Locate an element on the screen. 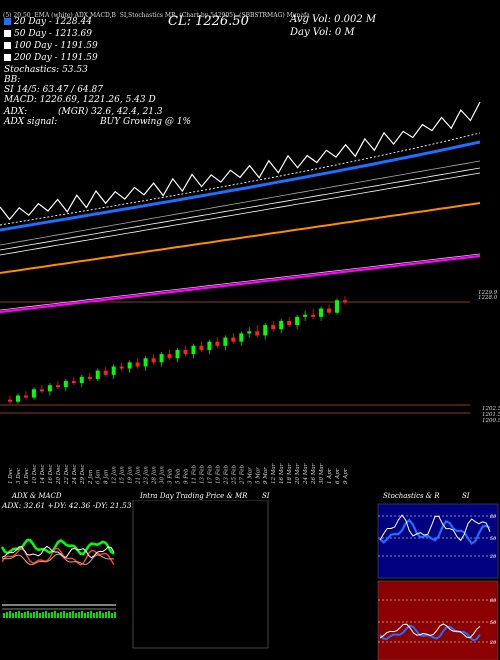 This screenshot has width=500, height=660. header-item: SI,Stochastics MR is located at coordinates (147, 15).